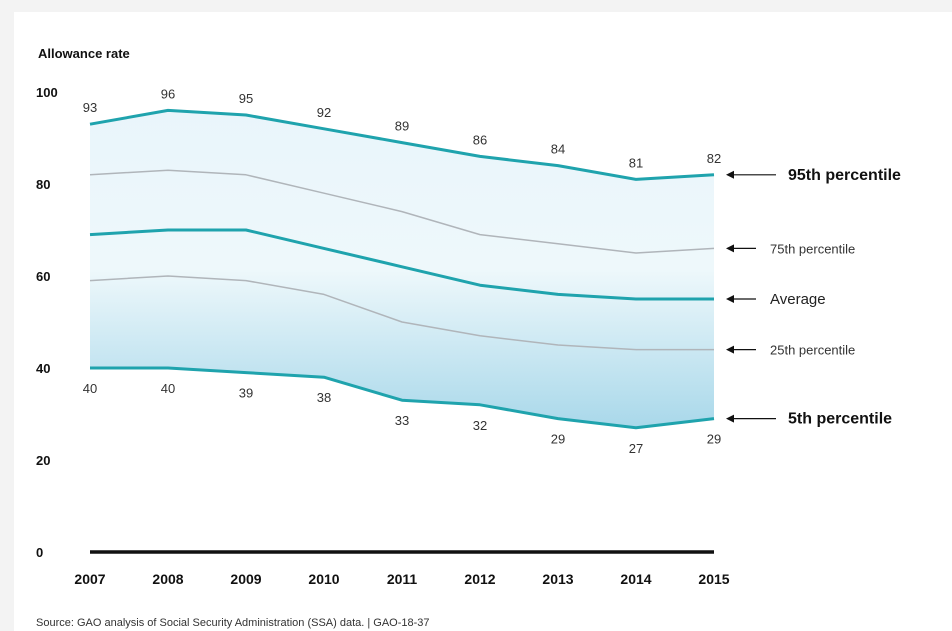 The width and height of the screenshot is (952, 631). I want to click on x-tick-label: 2013, so click(557, 579).